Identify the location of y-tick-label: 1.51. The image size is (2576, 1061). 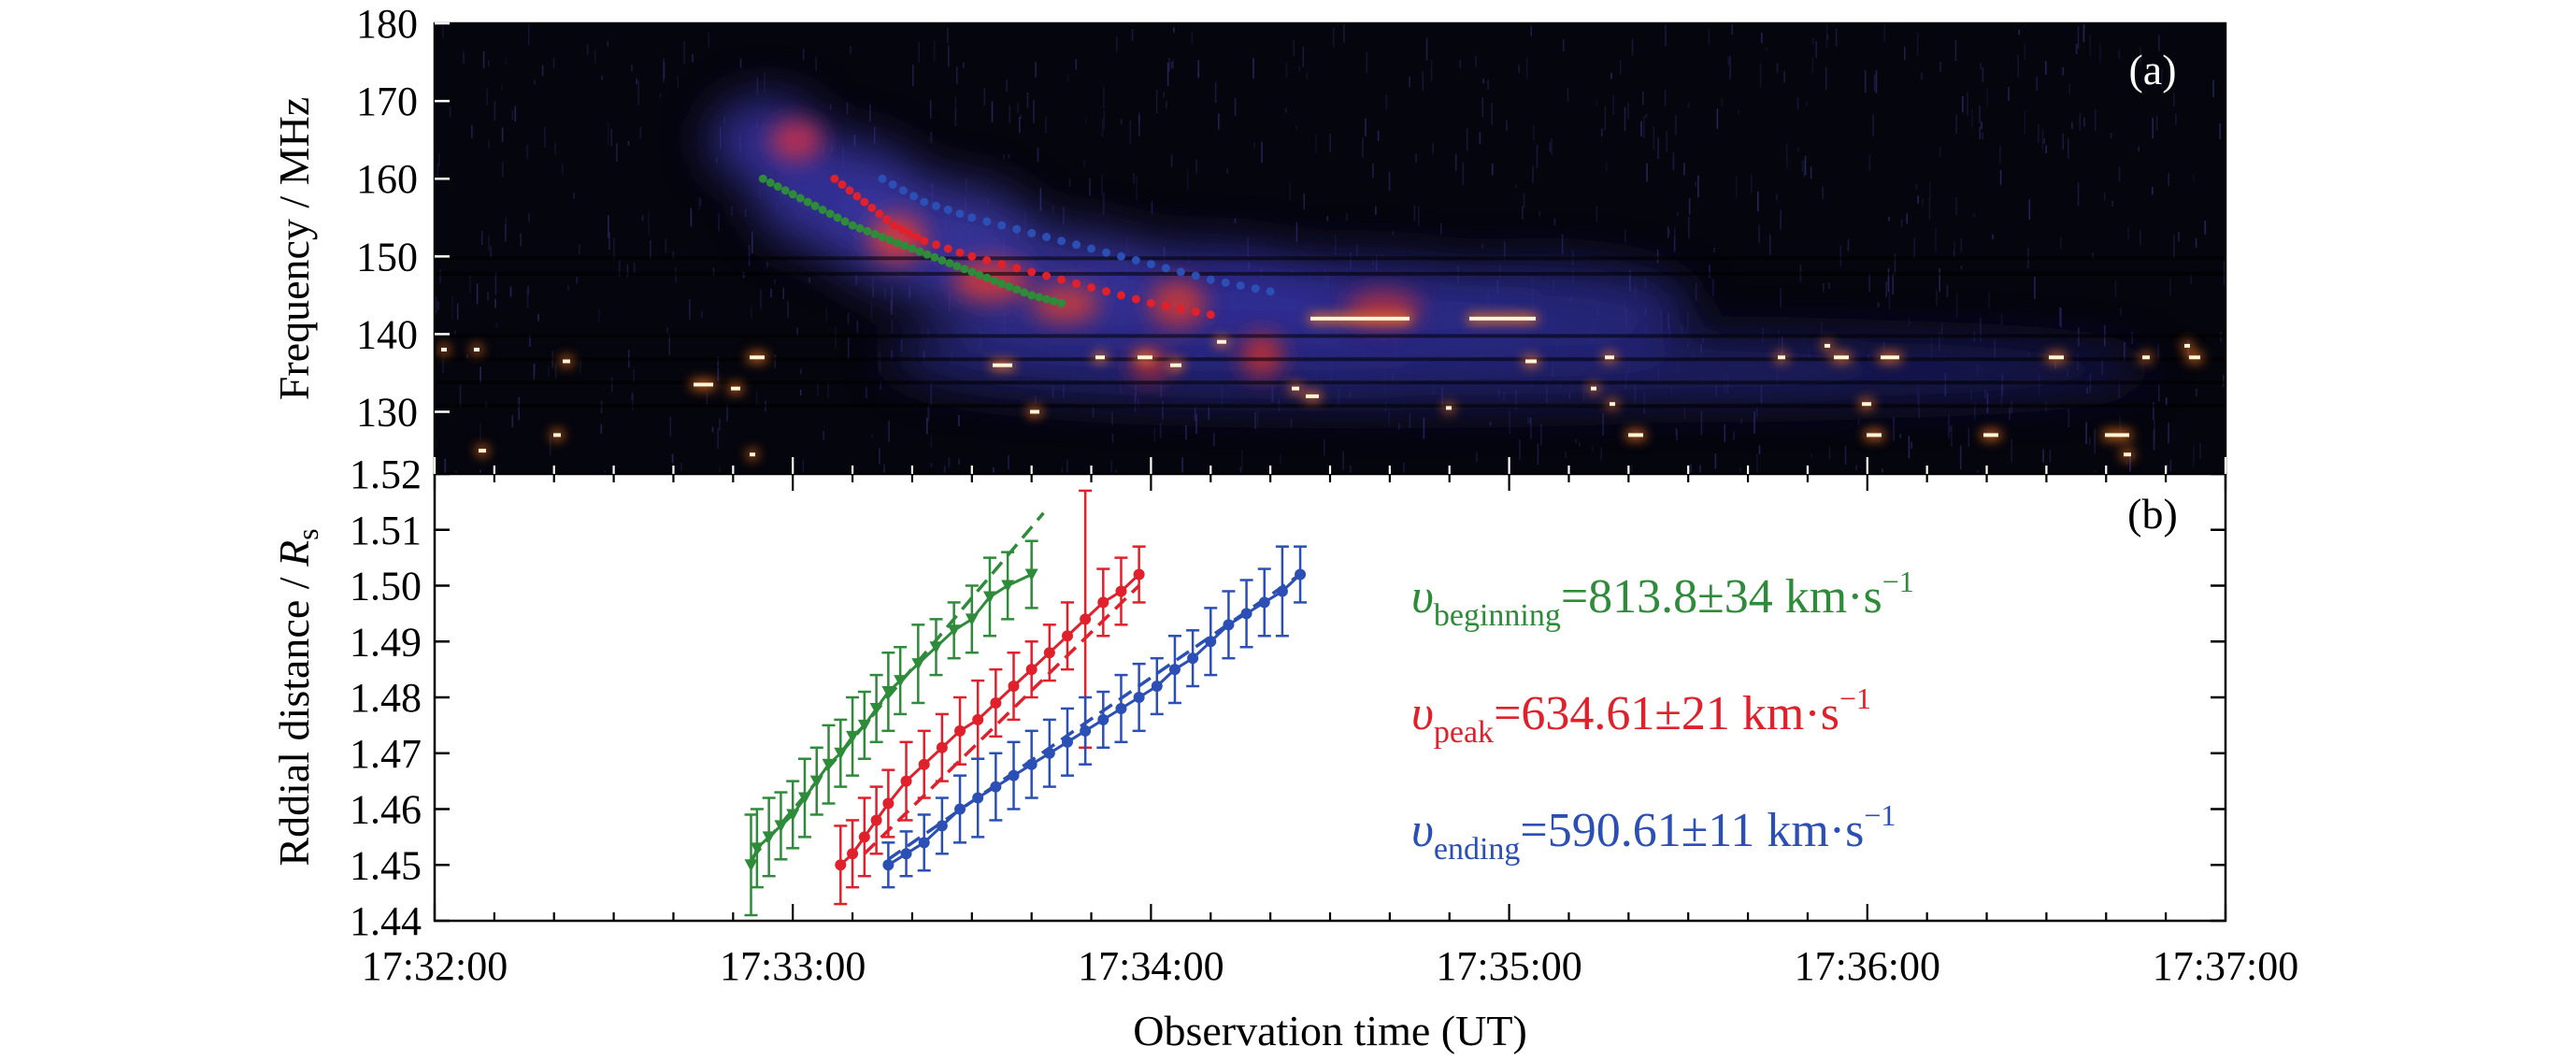
(386, 530).